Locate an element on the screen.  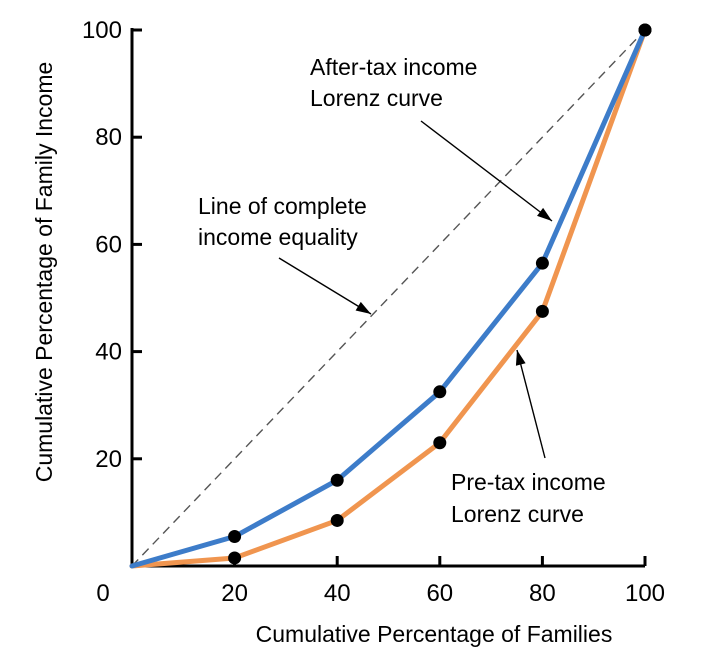
after-tax-arrow-shaft is located at coordinates (486, 171).